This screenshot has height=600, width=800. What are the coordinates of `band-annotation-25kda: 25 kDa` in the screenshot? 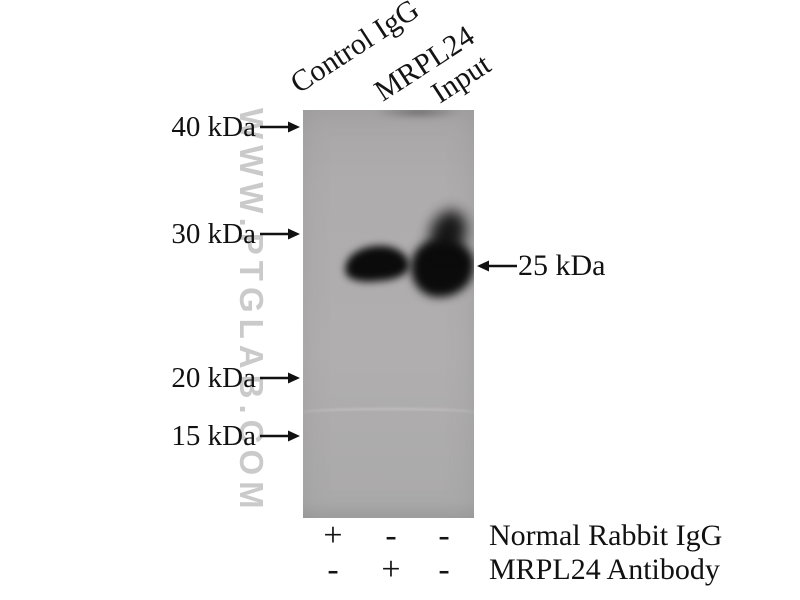 It's located at (541, 266).